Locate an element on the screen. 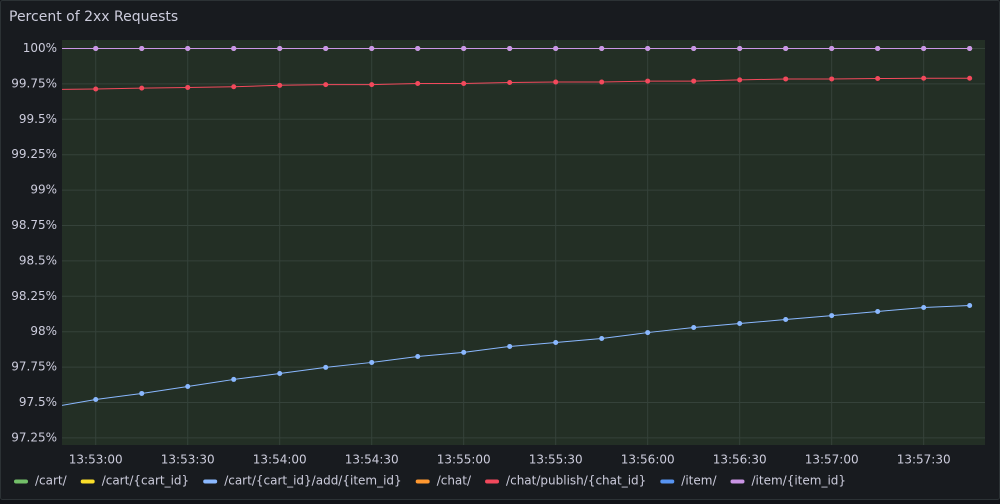 Image resolution: width=1000 pixels, height=504 pixels. legend-label: /item/ is located at coordinates (699, 481).